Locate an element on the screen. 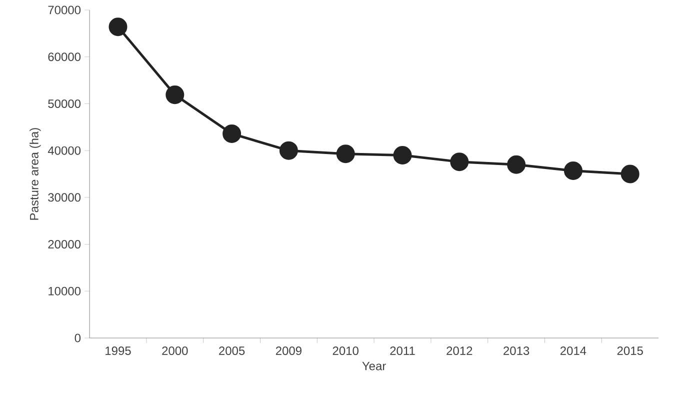  y-tick-label: 20000 is located at coordinates (64, 244).